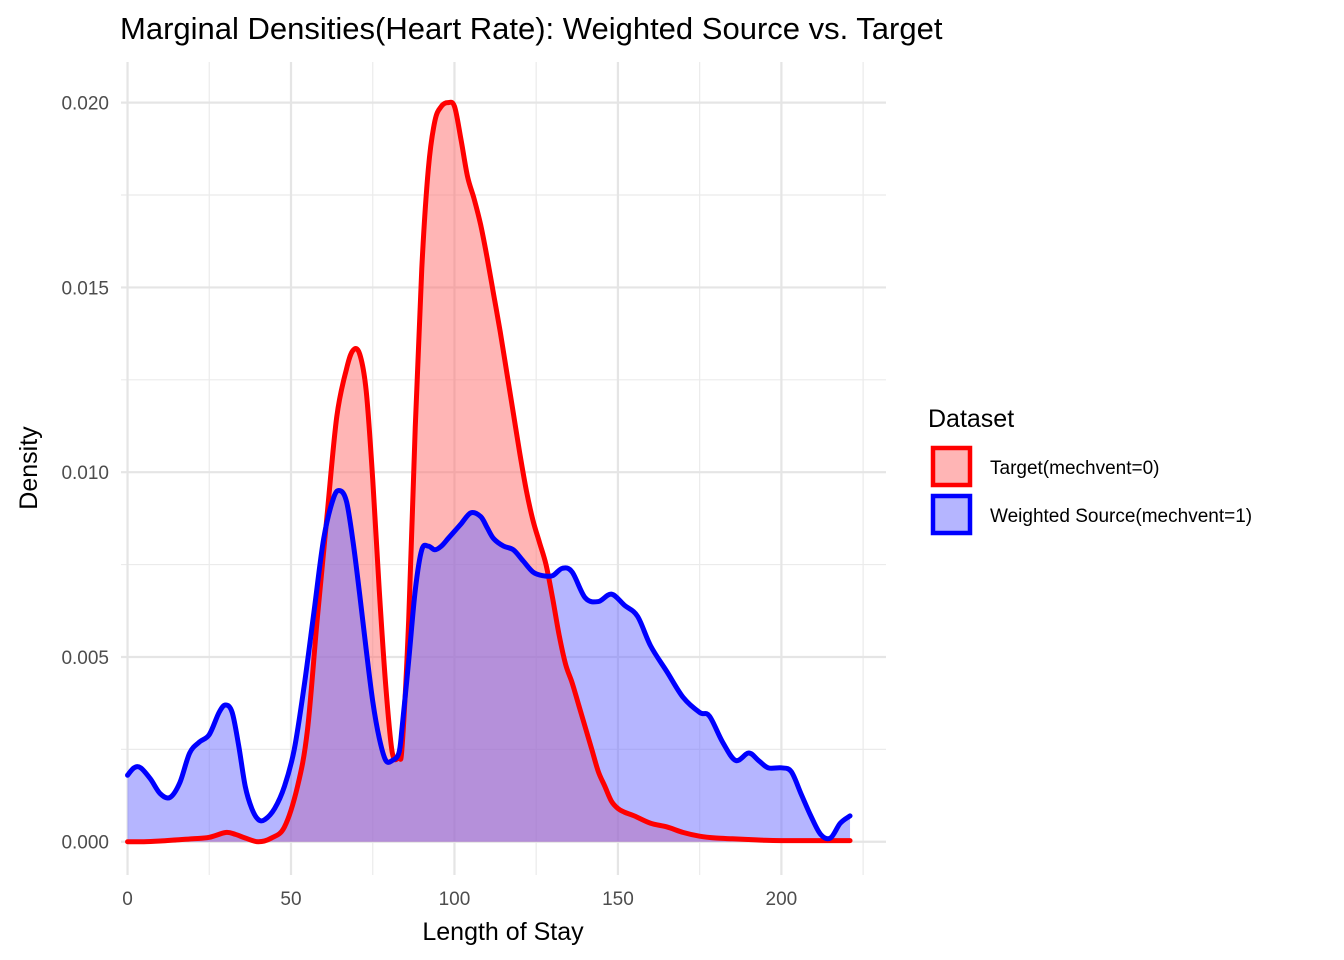 The height and width of the screenshot is (960, 1344). What do you see at coordinates (85, 843) in the screenshot?
I see `y-tick-label: 0.000` at bounding box center [85, 843].